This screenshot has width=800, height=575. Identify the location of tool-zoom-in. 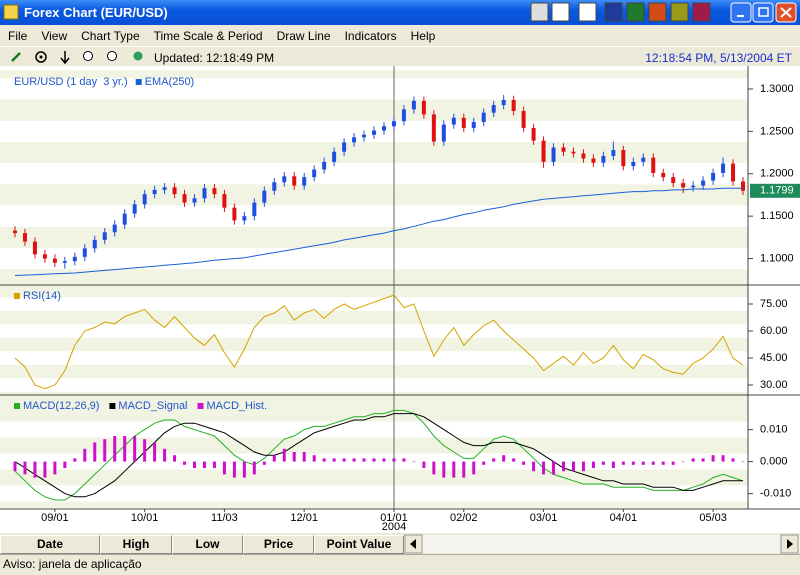
(88, 56).